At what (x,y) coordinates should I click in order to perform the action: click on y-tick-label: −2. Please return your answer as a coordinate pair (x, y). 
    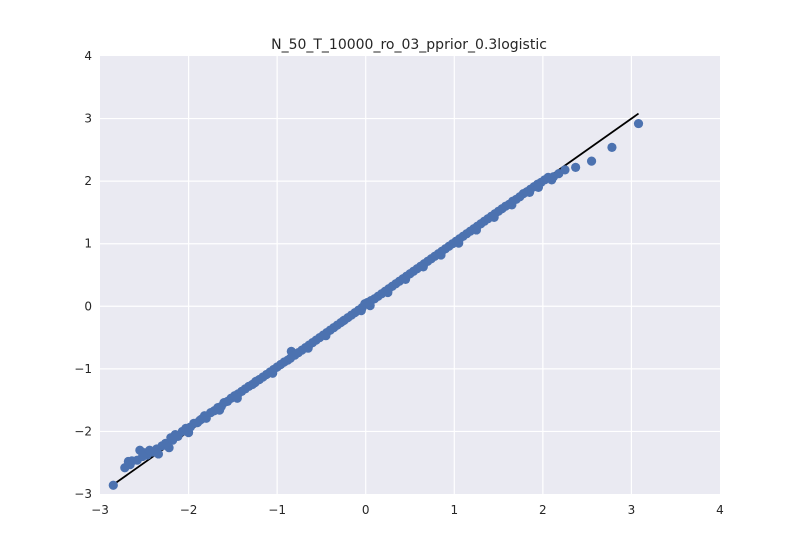
    Looking at the image, I should click on (83, 431).